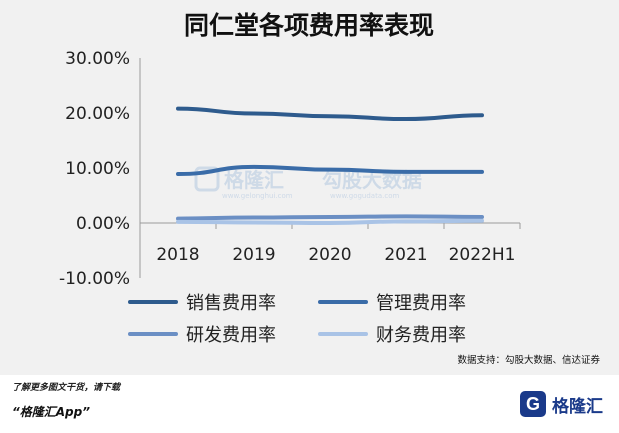 The image size is (619, 433). I want to click on y-tick-label: 30.00%, so click(97, 59).